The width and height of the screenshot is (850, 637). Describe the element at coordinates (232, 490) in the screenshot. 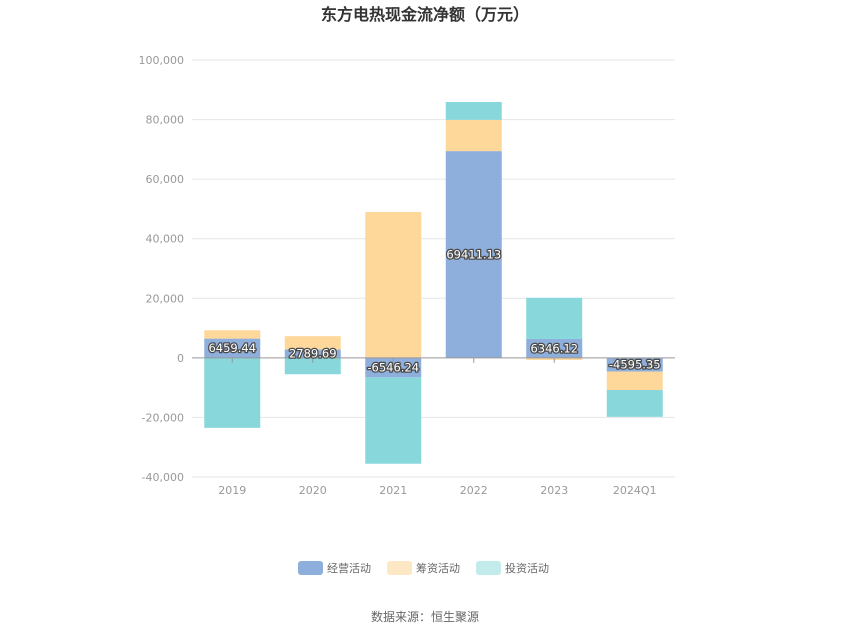

I see `x-tick-label: 2019` at that location.